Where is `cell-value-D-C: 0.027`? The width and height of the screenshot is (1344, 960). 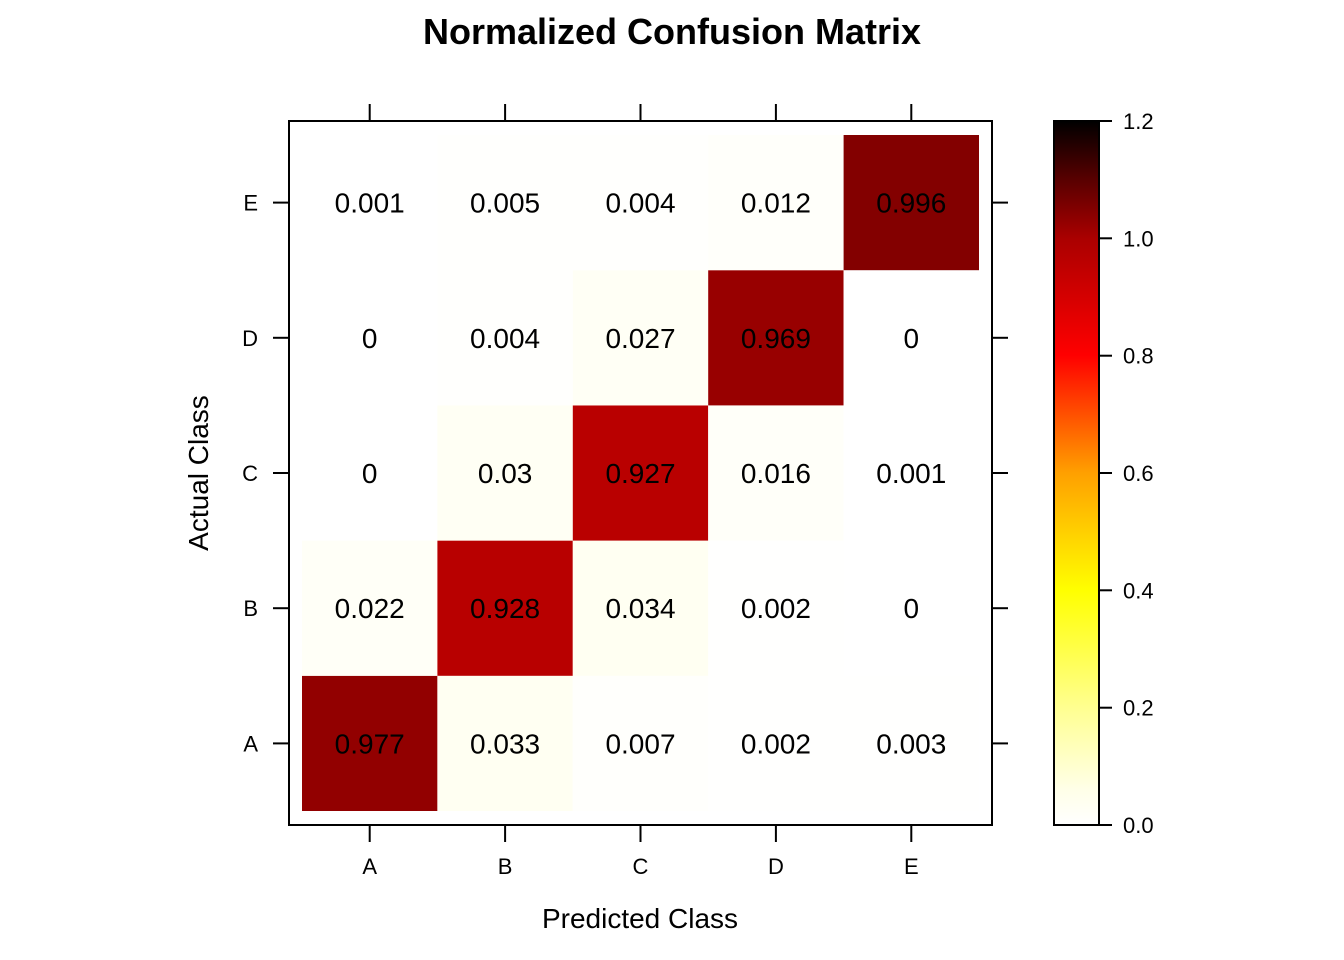 cell-value-D-C: 0.027 is located at coordinates (640, 338).